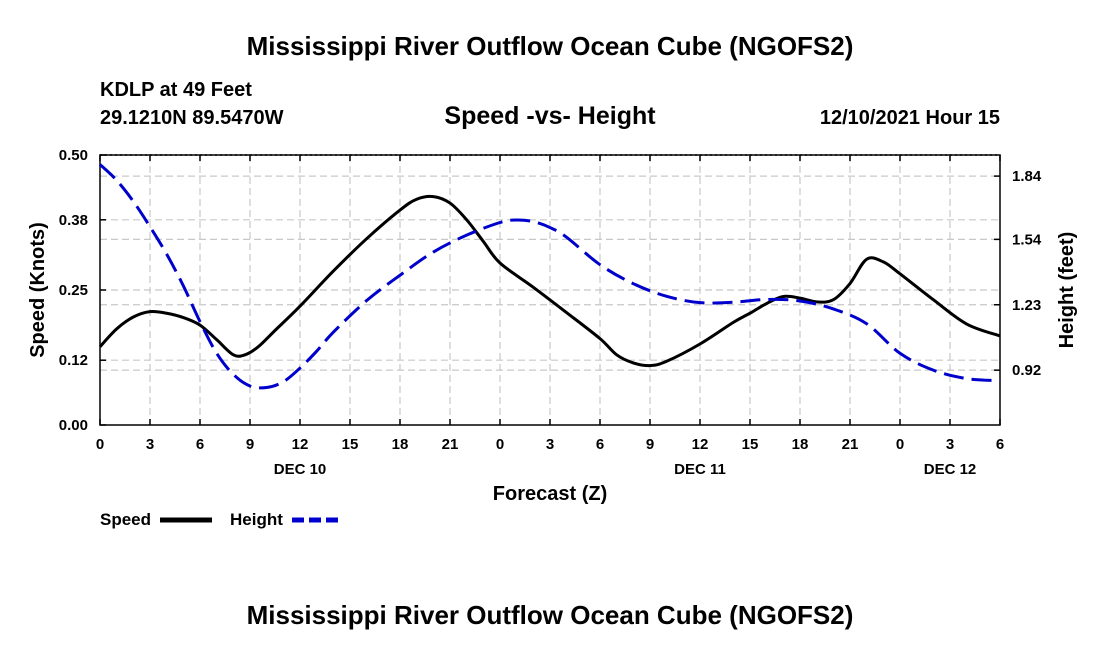 The width and height of the screenshot is (1100, 650). What do you see at coordinates (73, 220) in the screenshot?
I see `y-left-tick-label: 0.38` at bounding box center [73, 220].